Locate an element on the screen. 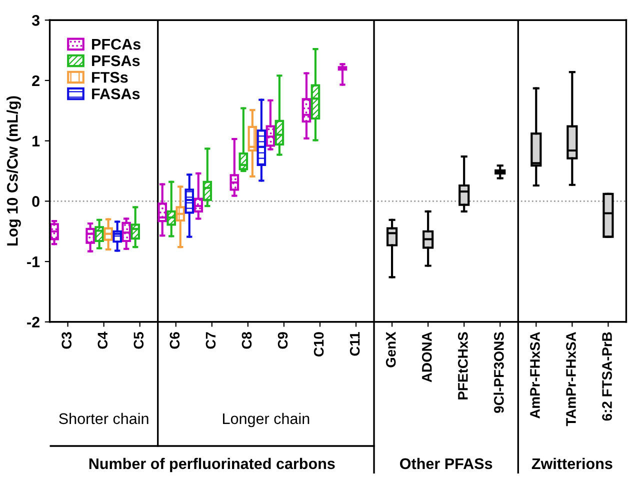  text: Longer chain is located at coordinates (266, 420).